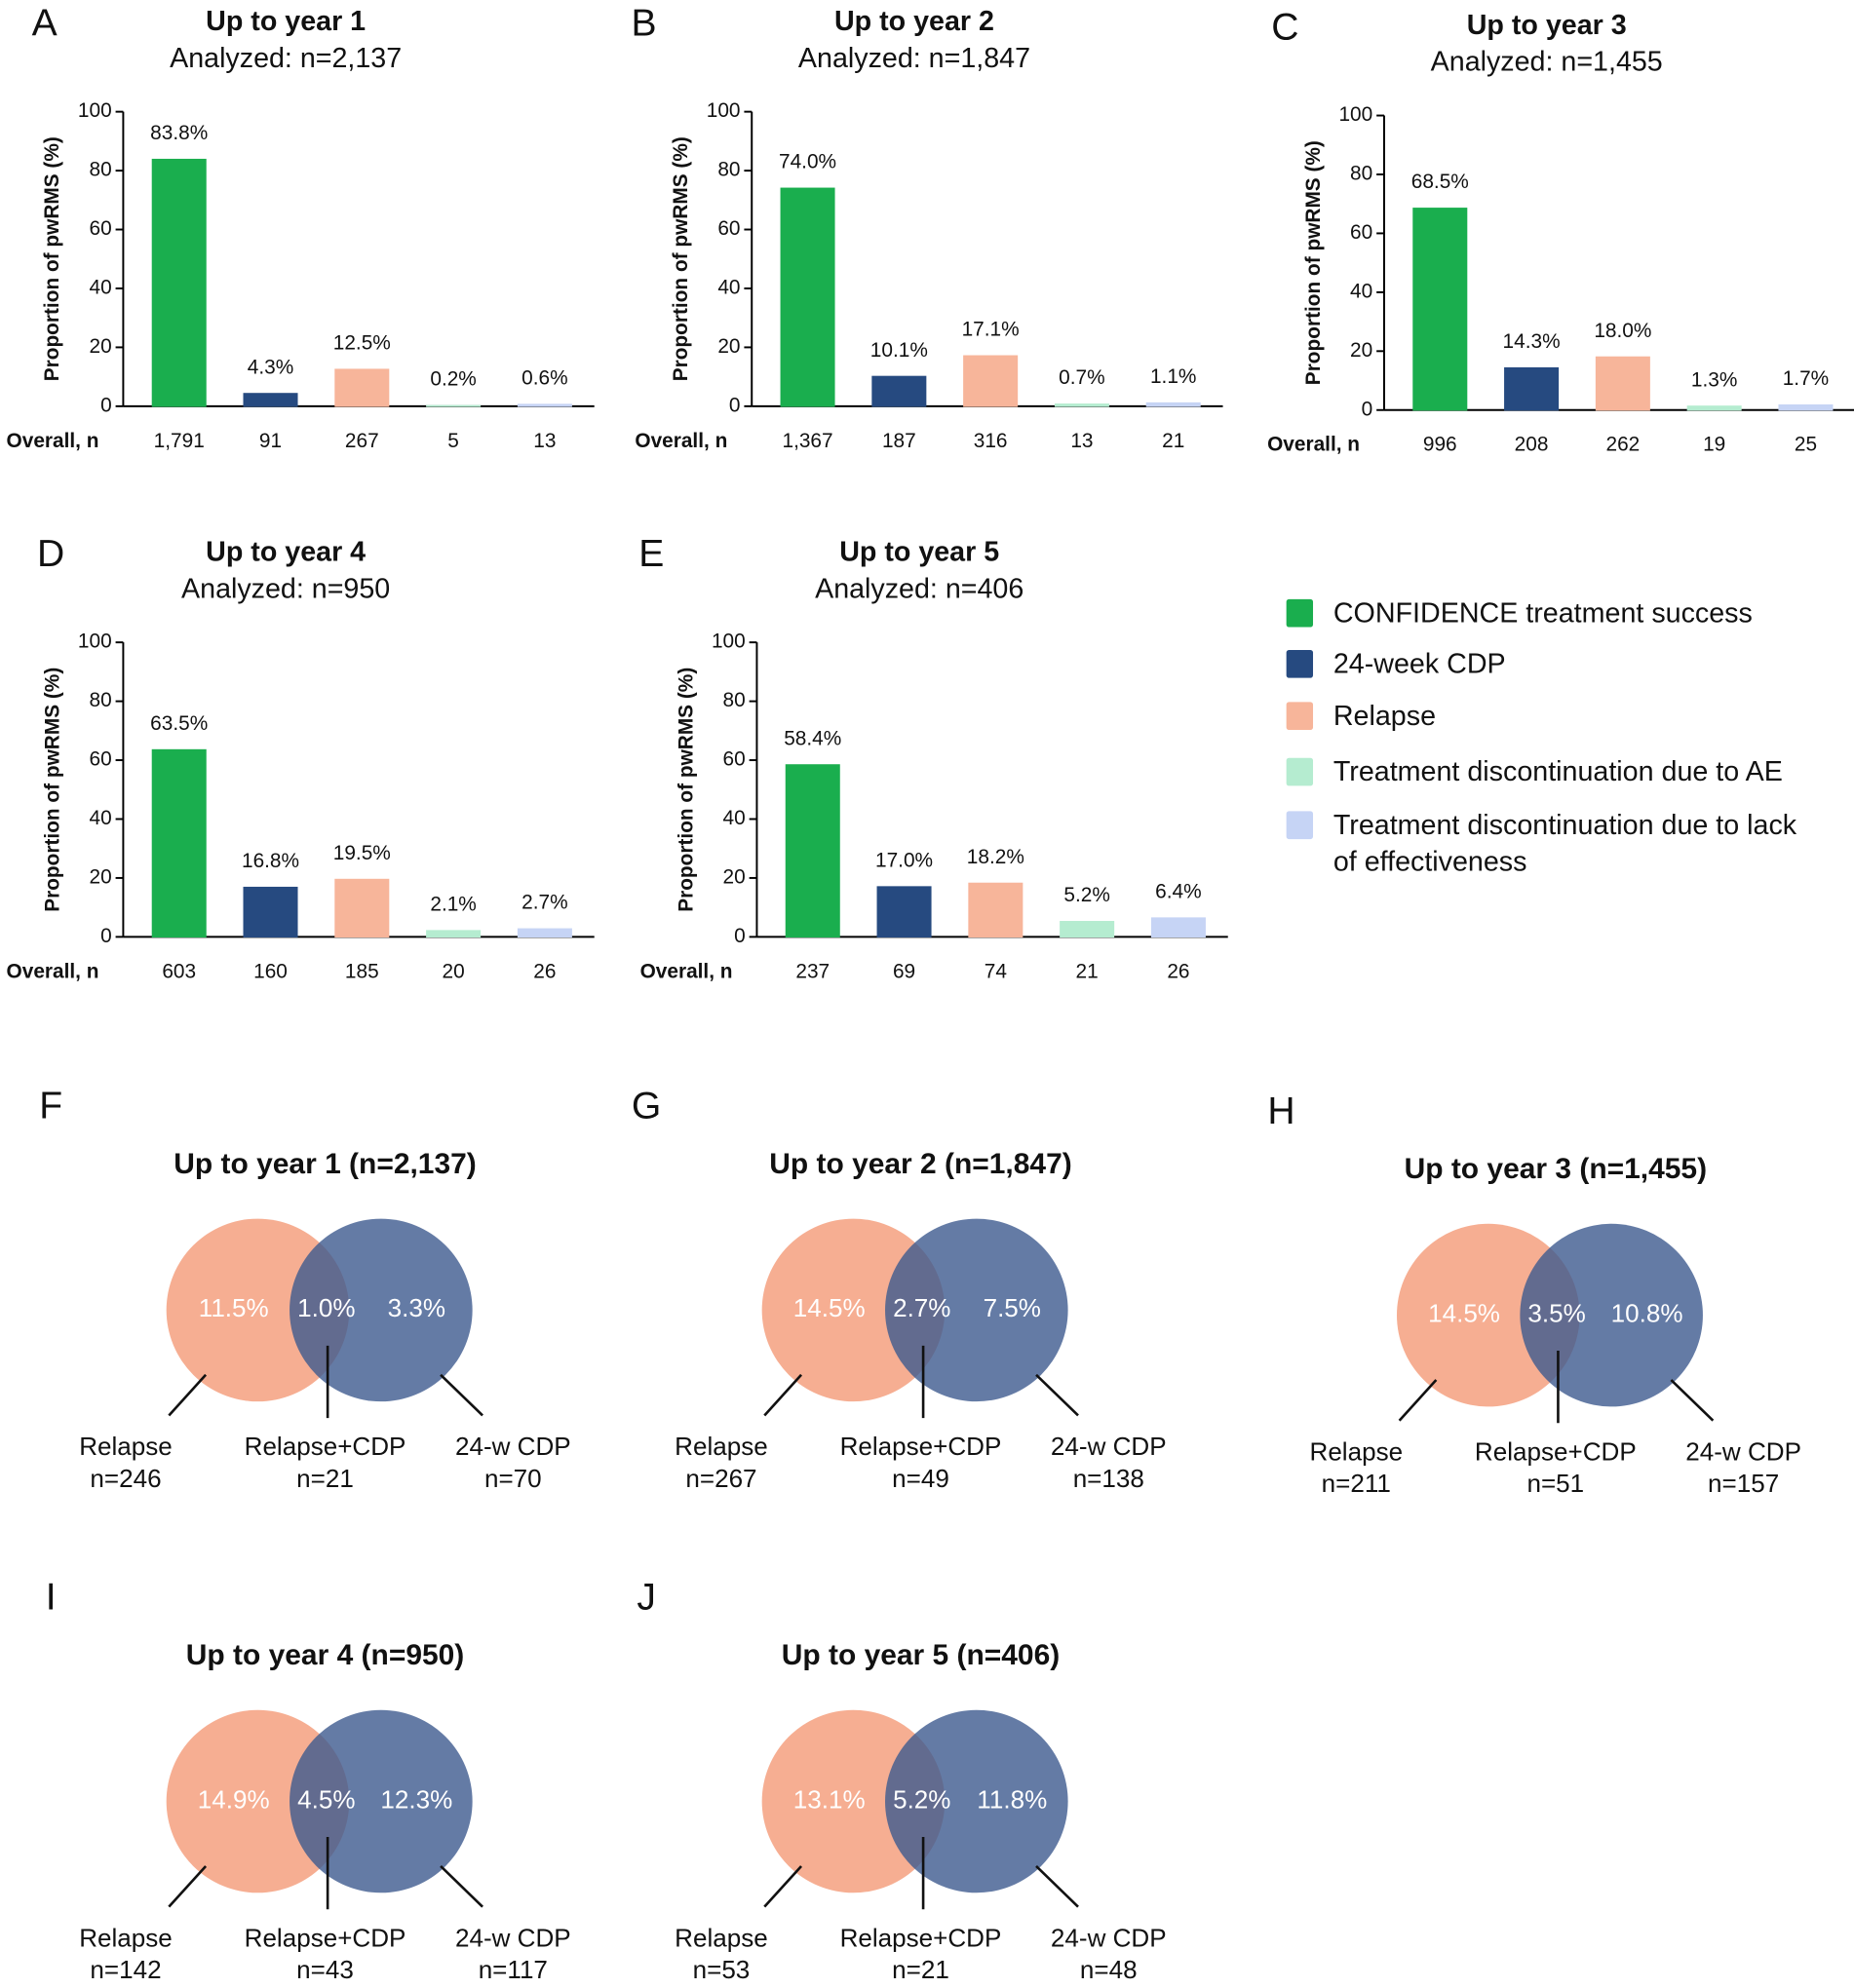 The height and width of the screenshot is (1988, 1854). Describe the element at coordinates (179, 133) in the screenshot. I see `value-label: 83.8%` at that location.